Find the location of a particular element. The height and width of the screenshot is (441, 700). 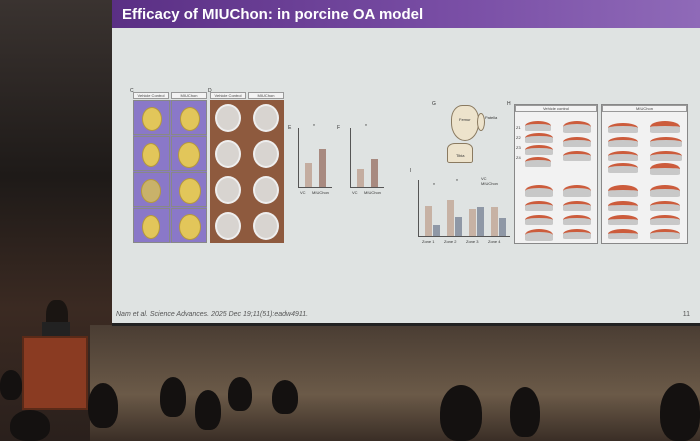

panel-i-letter: I is located at coordinates (411, 171).